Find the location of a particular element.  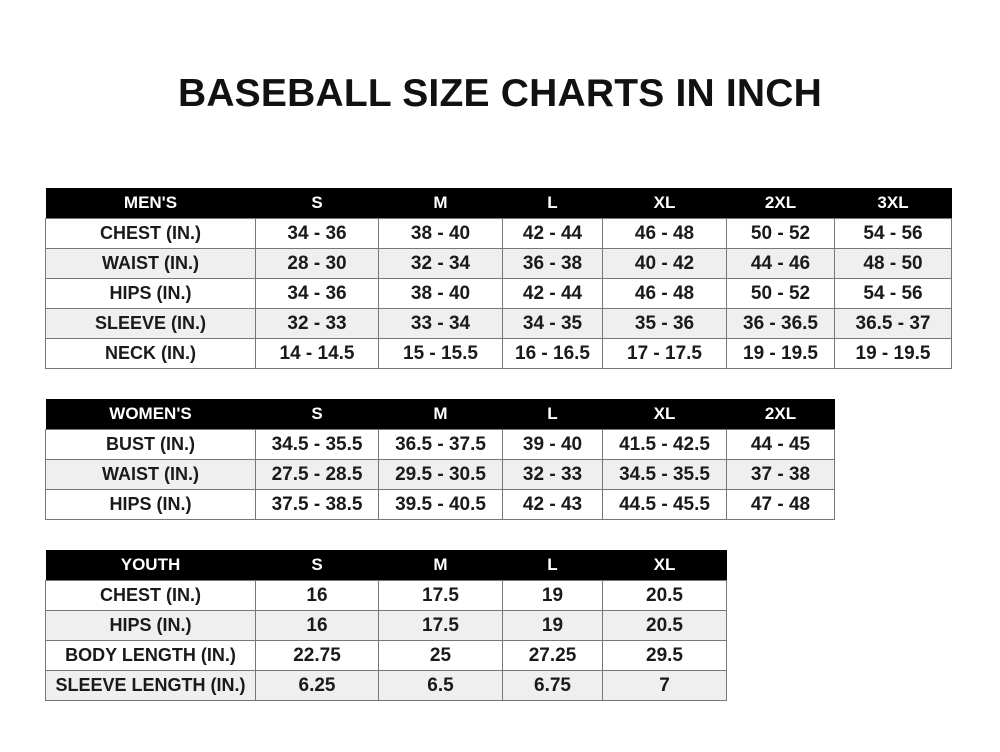

size-value: 29.5 is located at coordinates (664, 655).